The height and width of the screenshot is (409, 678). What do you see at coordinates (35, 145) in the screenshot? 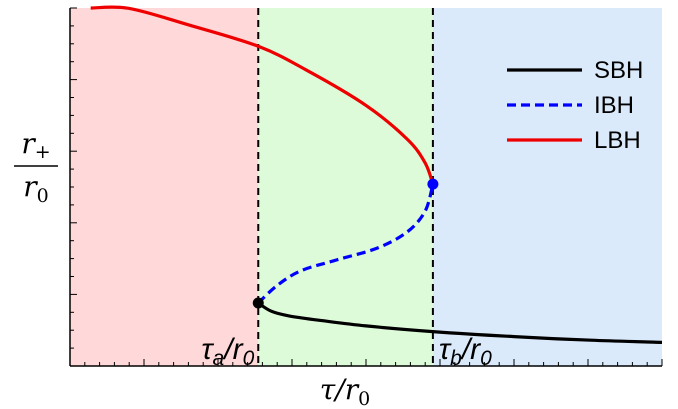
I see `y-axis-label-numerator: r+` at bounding box center [35, 145].